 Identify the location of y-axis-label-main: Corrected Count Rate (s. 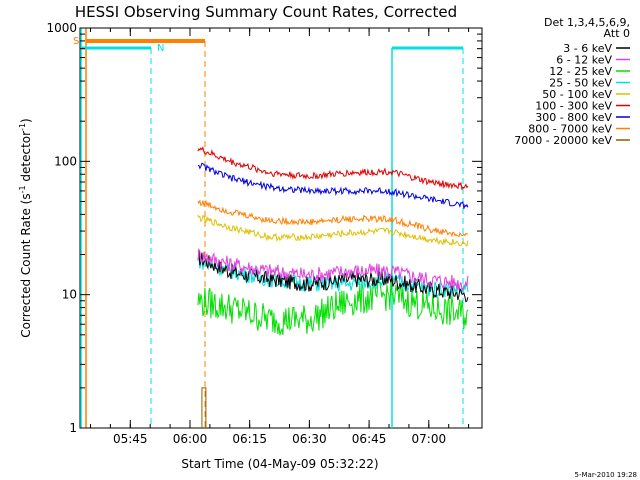
(26, 265).